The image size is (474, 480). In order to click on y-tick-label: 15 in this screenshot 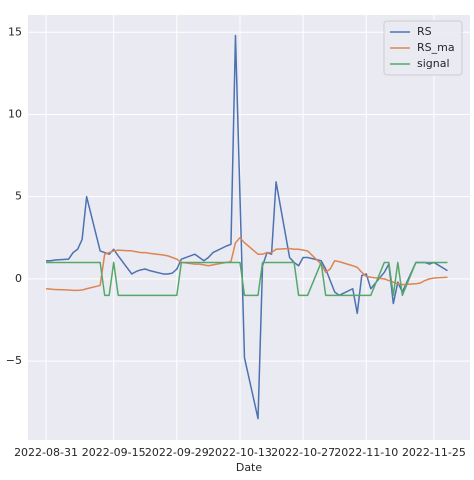, I will do `click(15, 31)`.